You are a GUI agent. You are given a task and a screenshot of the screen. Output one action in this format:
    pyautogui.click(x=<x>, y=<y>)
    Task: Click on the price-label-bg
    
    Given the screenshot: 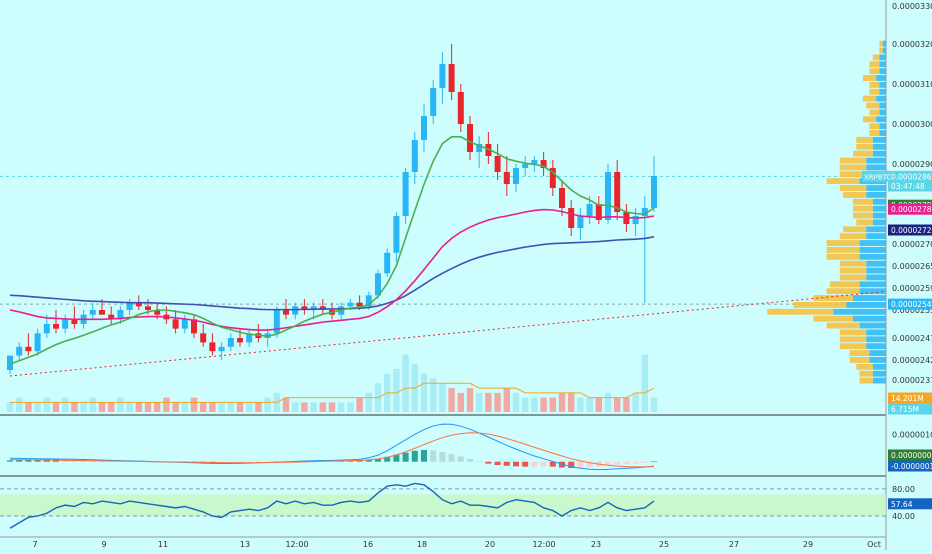 What is the action you would take?
    pyautogui.click(x=910, y=209)
    